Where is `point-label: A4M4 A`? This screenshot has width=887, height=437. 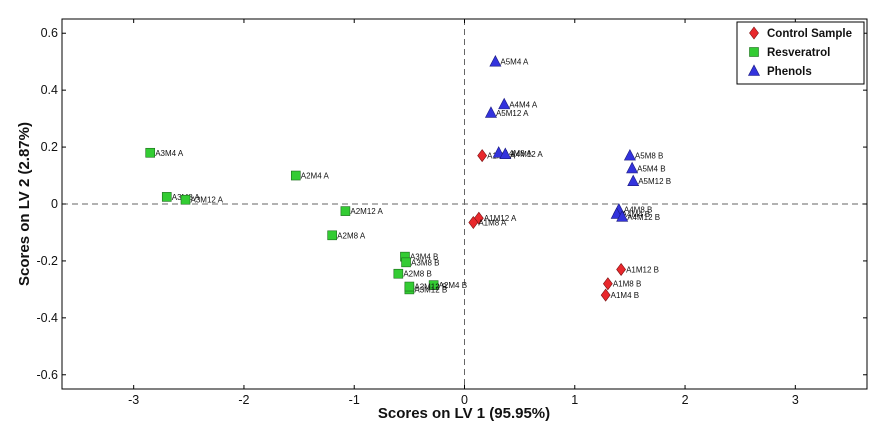
point-label: A4M4 A is located at coordinates (523, 104).